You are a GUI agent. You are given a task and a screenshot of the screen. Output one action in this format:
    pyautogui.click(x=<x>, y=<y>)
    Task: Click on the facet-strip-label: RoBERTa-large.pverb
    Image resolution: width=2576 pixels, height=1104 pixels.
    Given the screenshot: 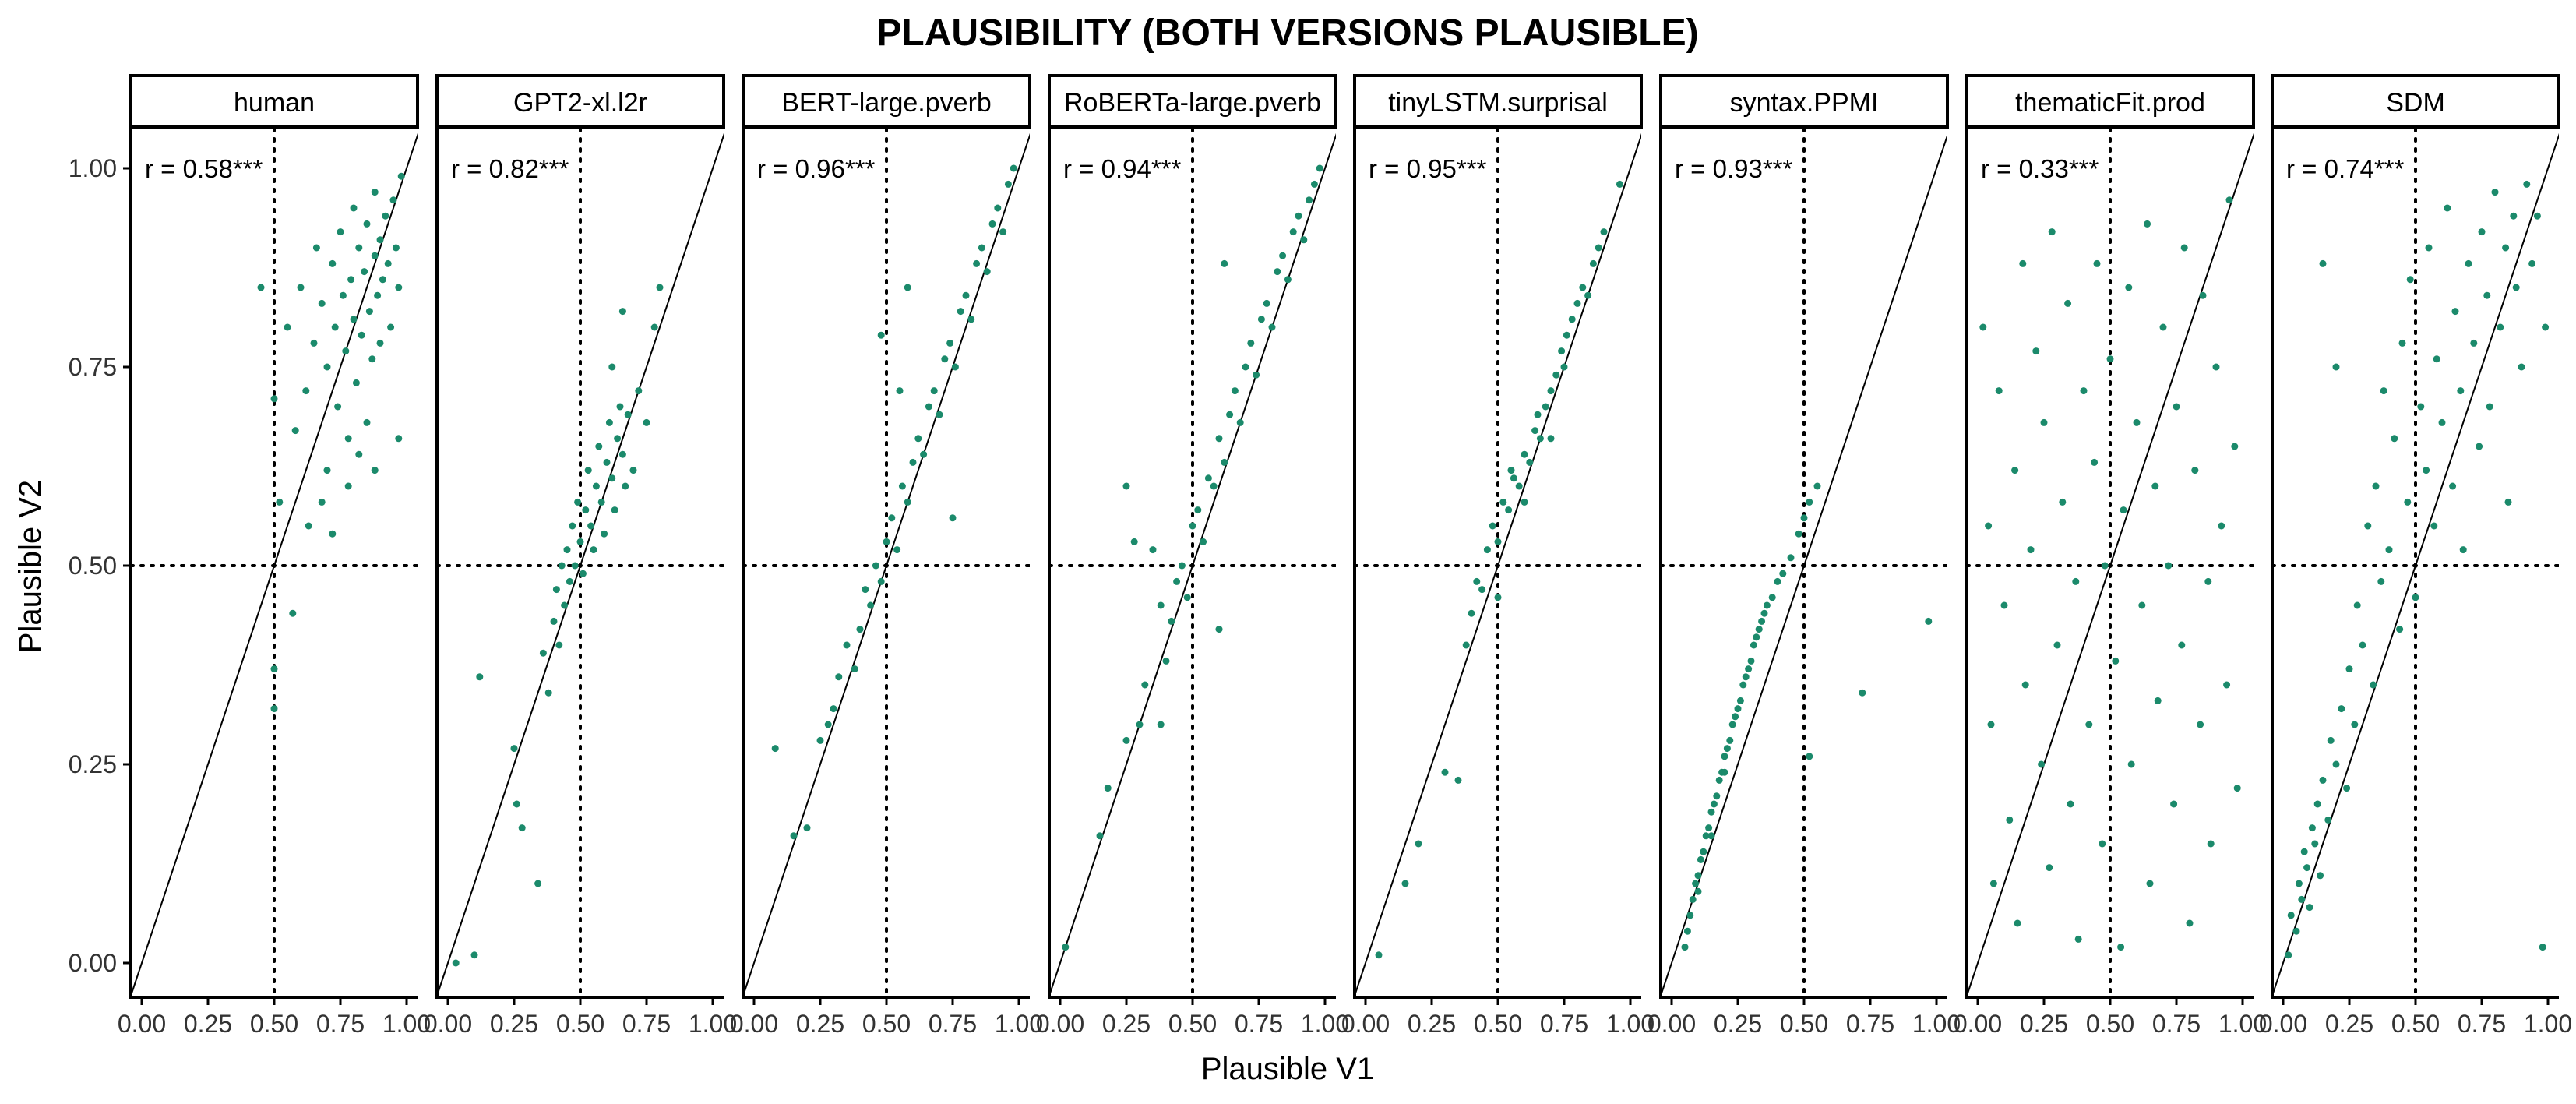 What is the action you would take?
    pyautogui.click(x=1192, y=103)
    